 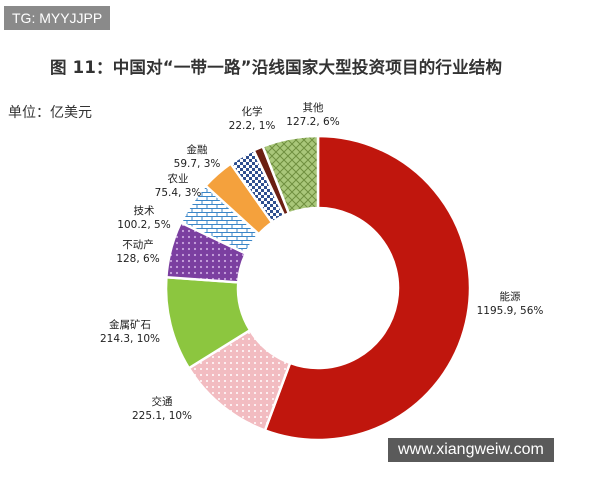 What do you see at coordinates (138, 244) in the screenshot?
I see `slice-name-label-4: 不动产` at bounding box center [138, 244].